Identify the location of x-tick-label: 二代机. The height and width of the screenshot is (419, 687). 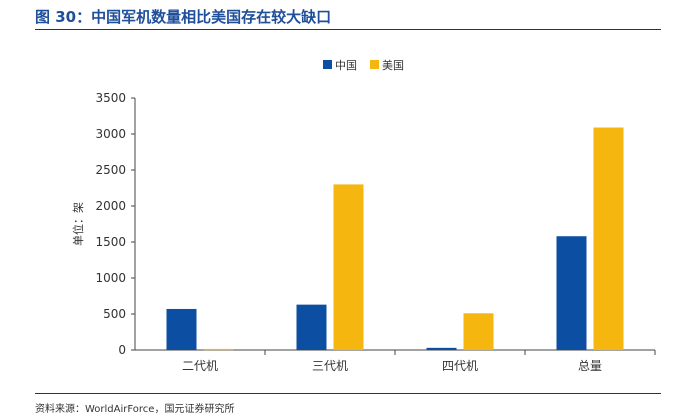
(200, 366).